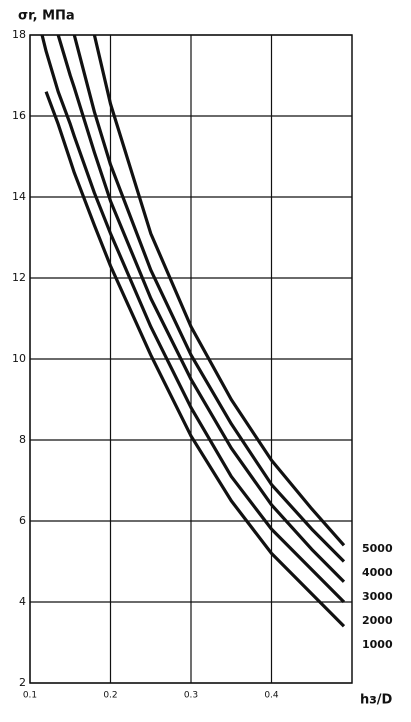  I want to click on y-tick-label: 2, so click(22, 682).